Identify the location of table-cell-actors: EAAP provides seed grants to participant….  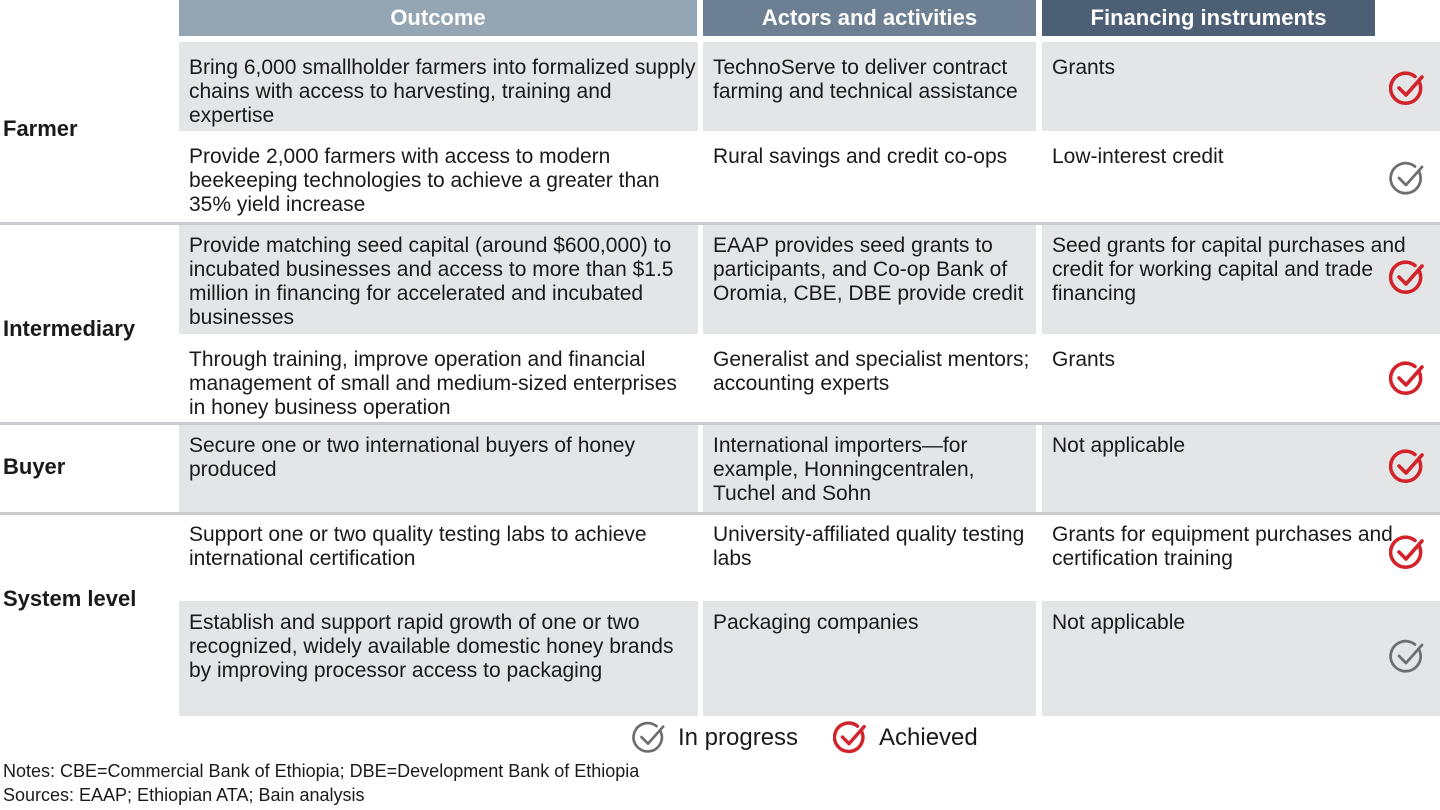
(869, 280).